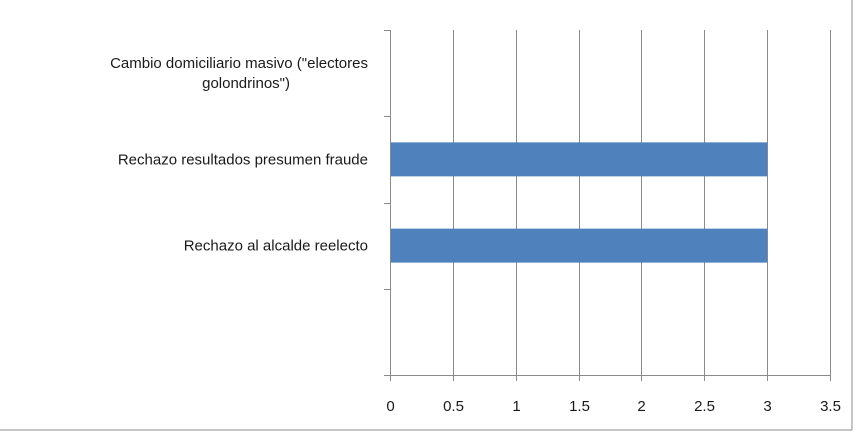 Image resolution: width=857 pixels, height=435 pixels. What do you see at coordinates (516, 406) in the screenshot?
I see `x-tick-label-2: 1` at bounding box center [516, 406].